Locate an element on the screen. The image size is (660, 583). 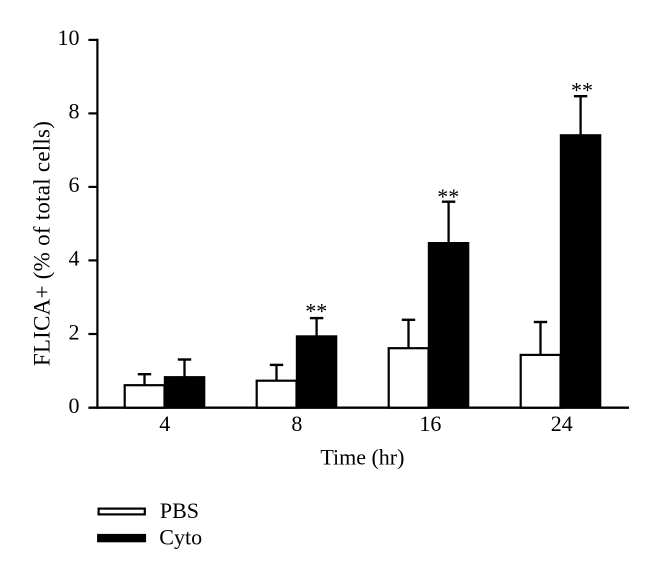
svg-text: 6 is located at coordinates (74, 184).